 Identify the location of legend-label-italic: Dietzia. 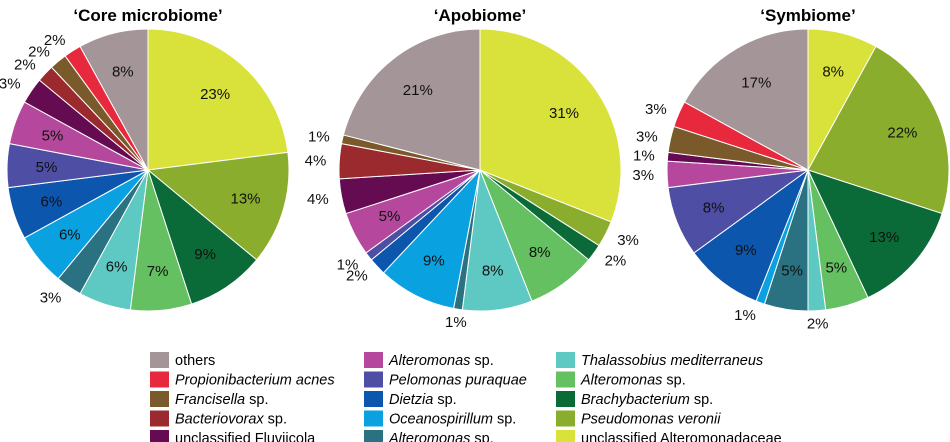
(411, 400).